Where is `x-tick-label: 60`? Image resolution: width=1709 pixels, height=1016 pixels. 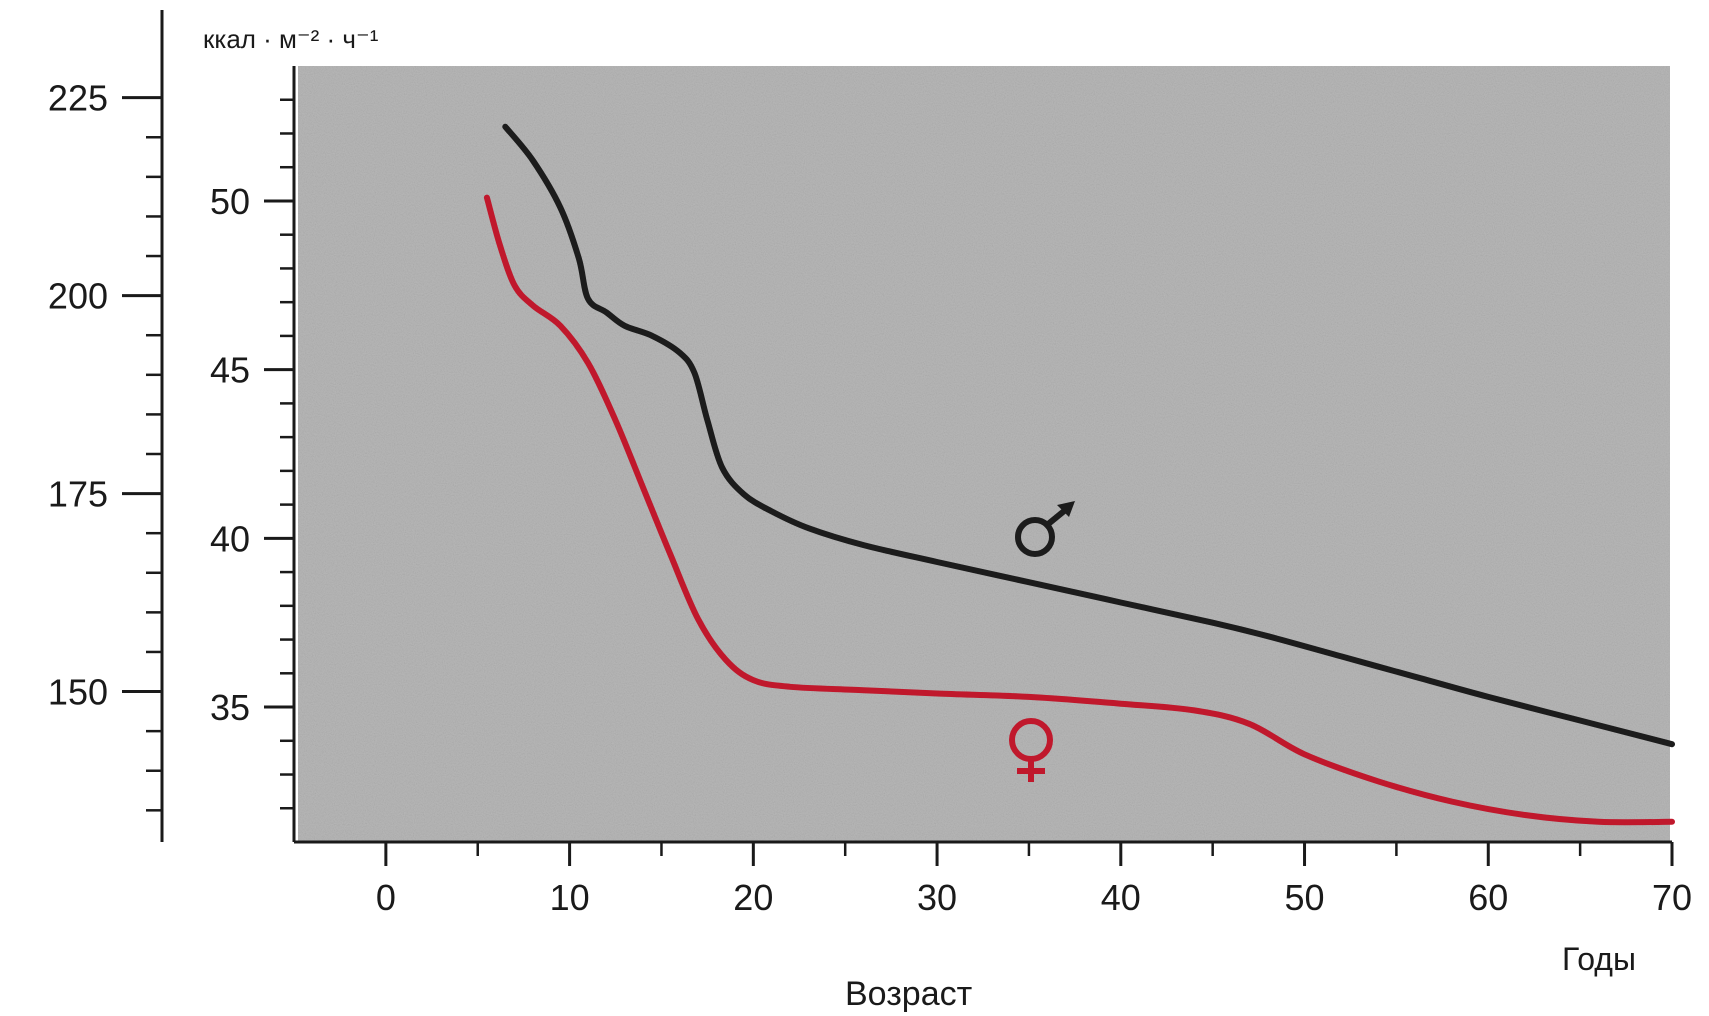
x-tick-label: 60 is located at coordinates (1488, 897).